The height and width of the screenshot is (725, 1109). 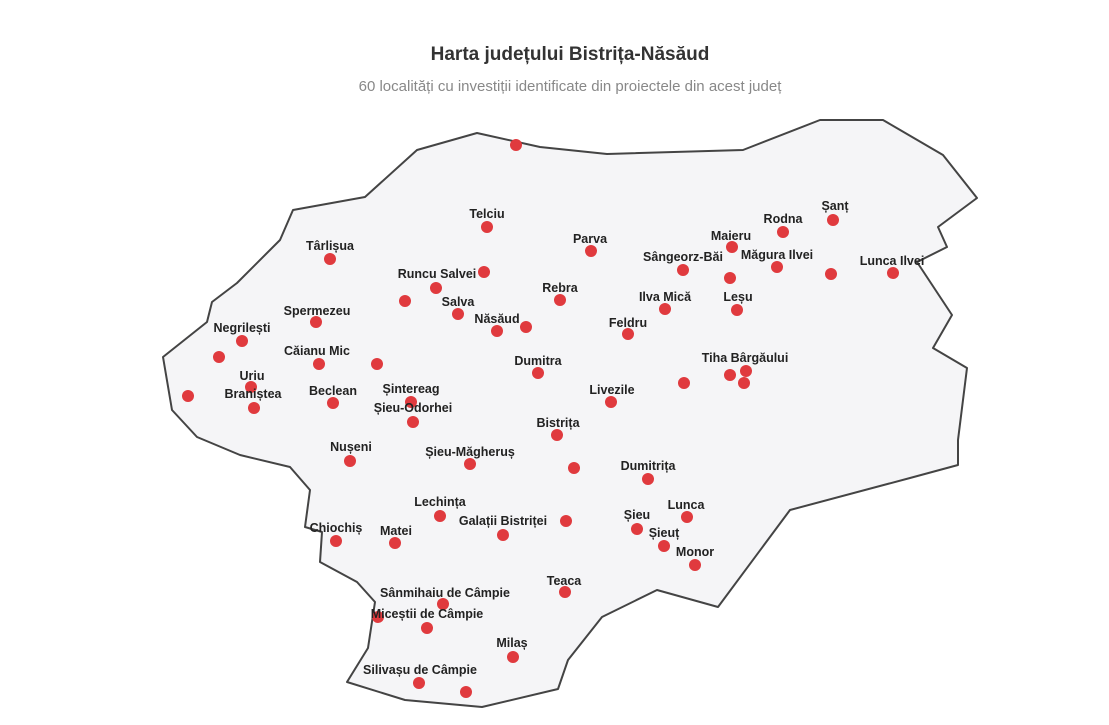 What do you see at coordinates (611, 390) in the screenshot?
I see `locality-label: Livezile` at bounding box center [611, 390].